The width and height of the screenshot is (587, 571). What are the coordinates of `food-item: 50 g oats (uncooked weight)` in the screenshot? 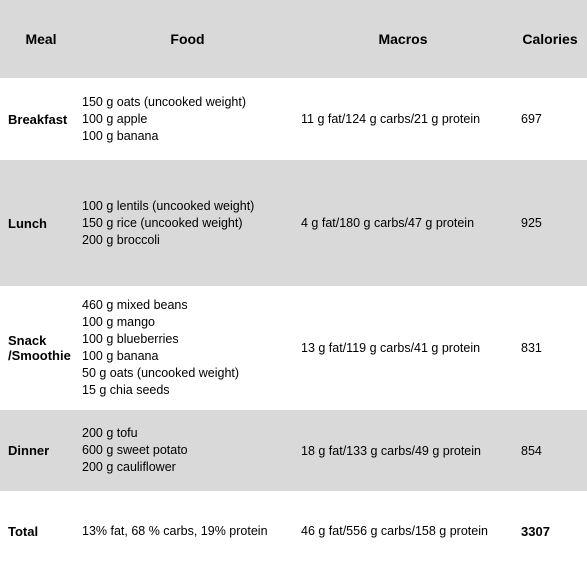 It's located at (161, 373).